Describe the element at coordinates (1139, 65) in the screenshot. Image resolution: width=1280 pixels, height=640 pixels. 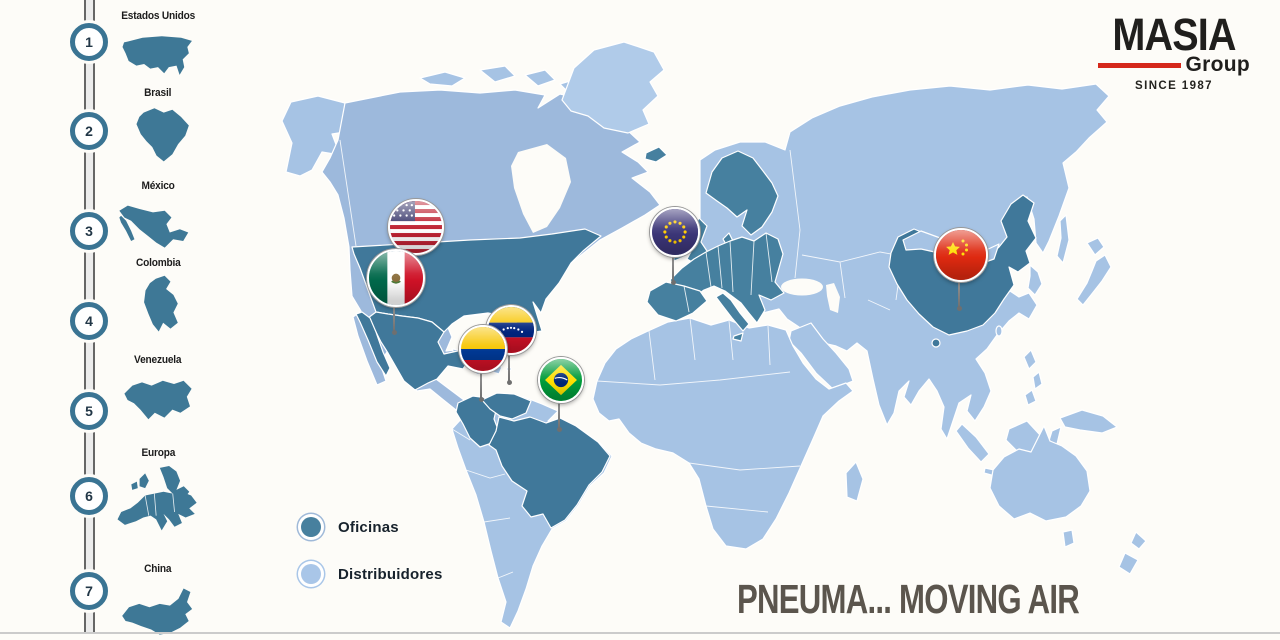
I see `logo-red-bar` at that location.